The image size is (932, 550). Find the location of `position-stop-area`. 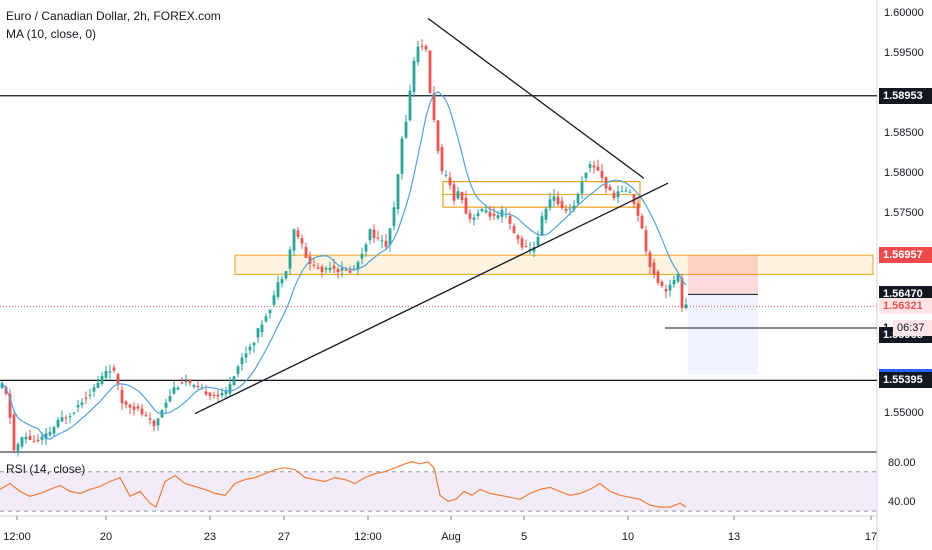

position-stop-area is located at coordinates (723, 275).